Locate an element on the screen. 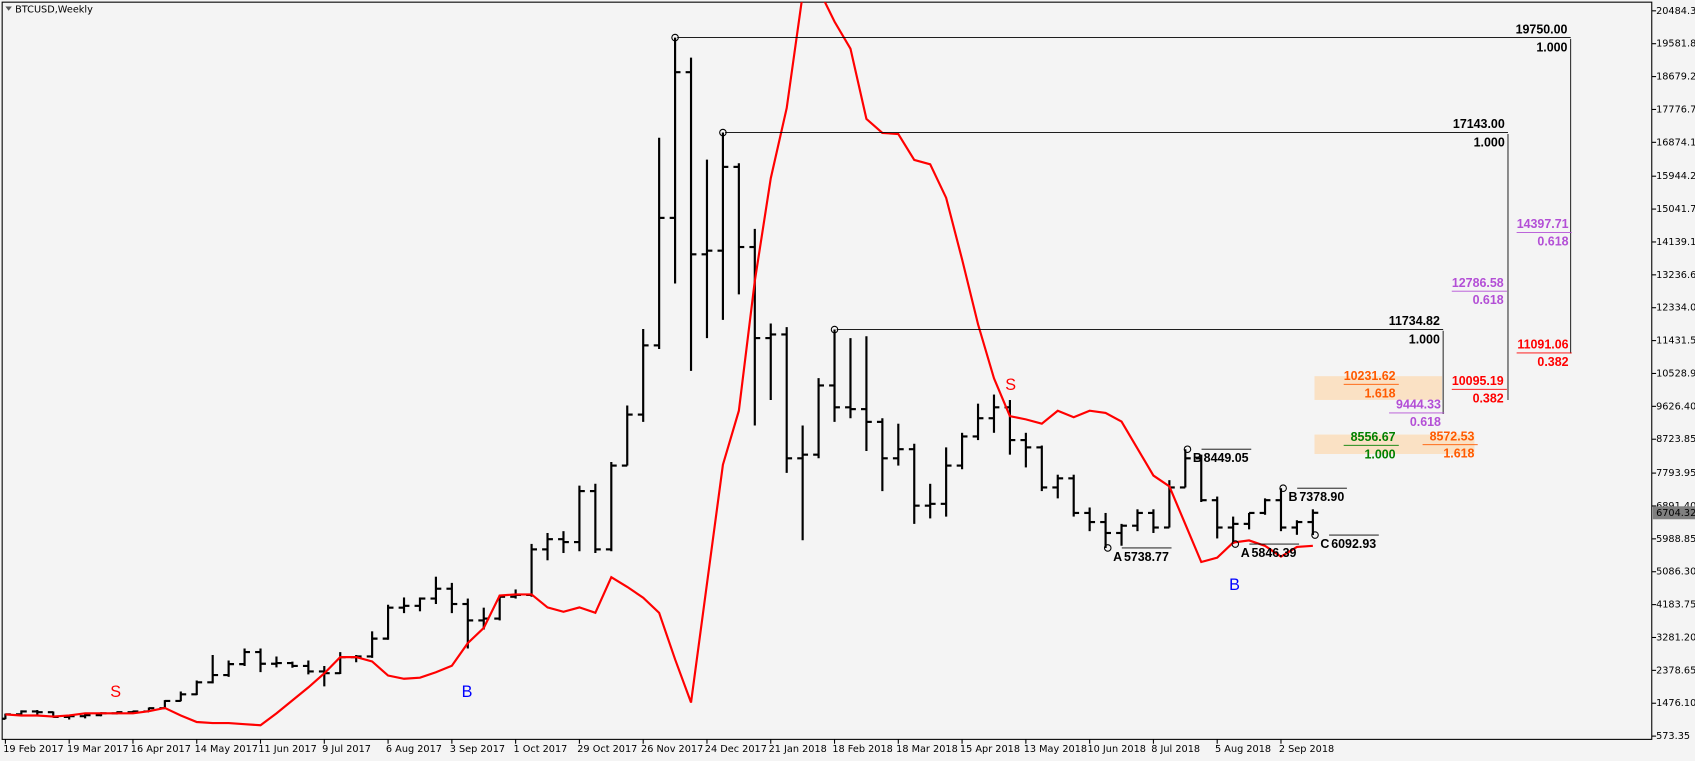 The image size is (1695, 761). x-tick-label: 14 May 2017 is located at coordinates (226, 749).